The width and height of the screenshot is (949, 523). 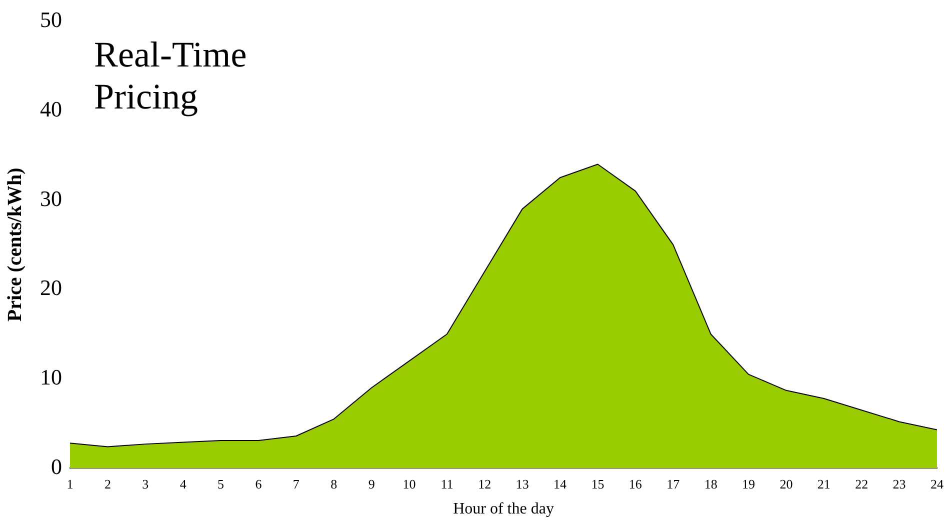 What do you see at coordinates (334, 484) in the screenshot?
I see `x-tick-label: 8` at bounding box center [334, 484].